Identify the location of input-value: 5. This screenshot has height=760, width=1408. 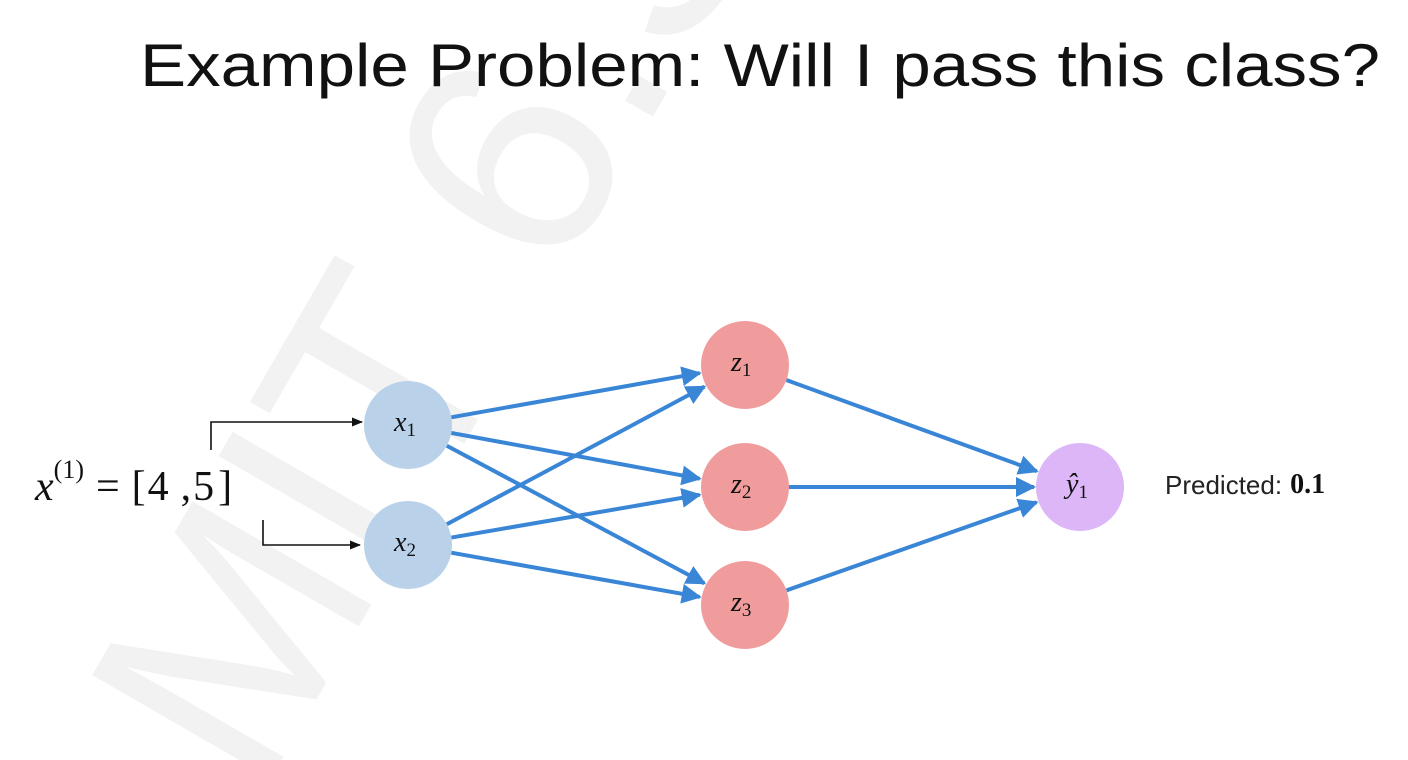
(203, 487).